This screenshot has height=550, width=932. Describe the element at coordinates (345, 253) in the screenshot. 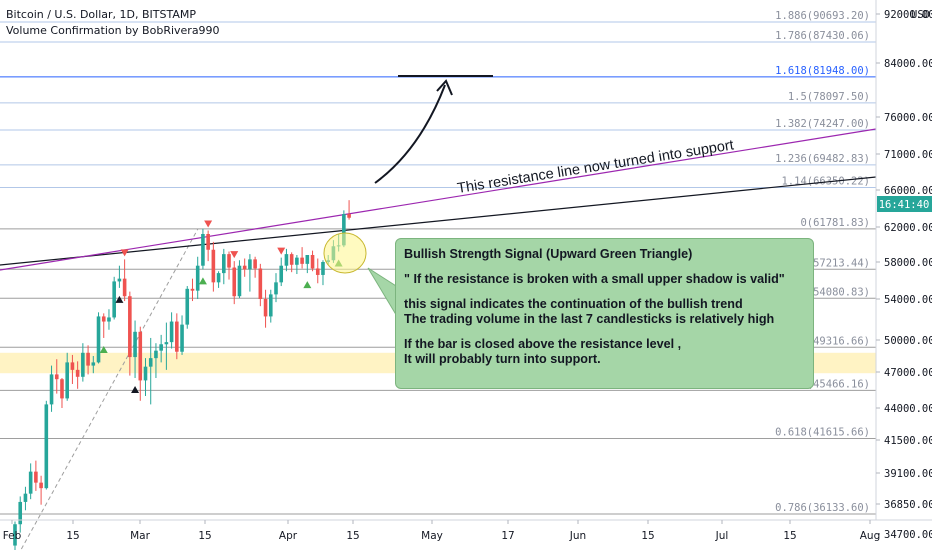

I see `signal-highlight-circle` at that location.